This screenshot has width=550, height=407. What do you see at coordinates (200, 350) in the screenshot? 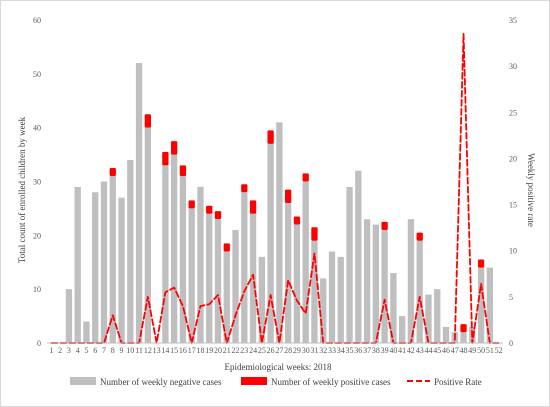
I see `x-tick-label: 18` at bounding box center [200, 350].